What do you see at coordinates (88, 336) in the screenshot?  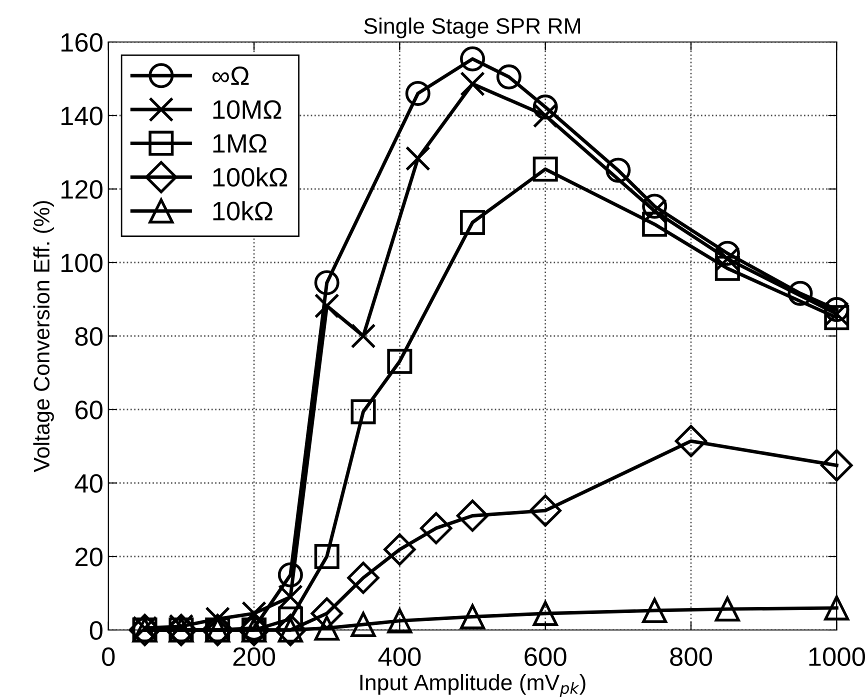 I see `y-tick-label: 80` at bounding box center [88, 336].